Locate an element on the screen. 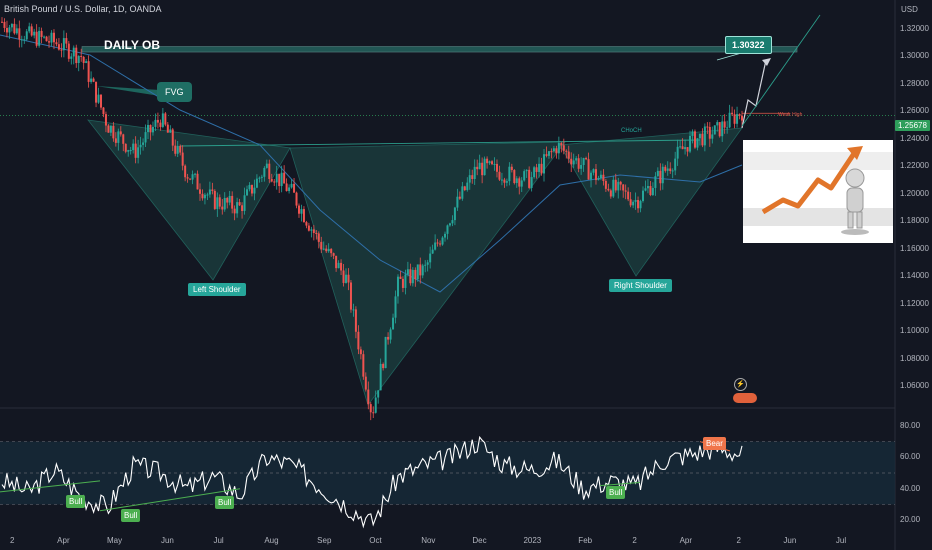  lightning-icon: ⚡ is located at coordinates (740, 384).